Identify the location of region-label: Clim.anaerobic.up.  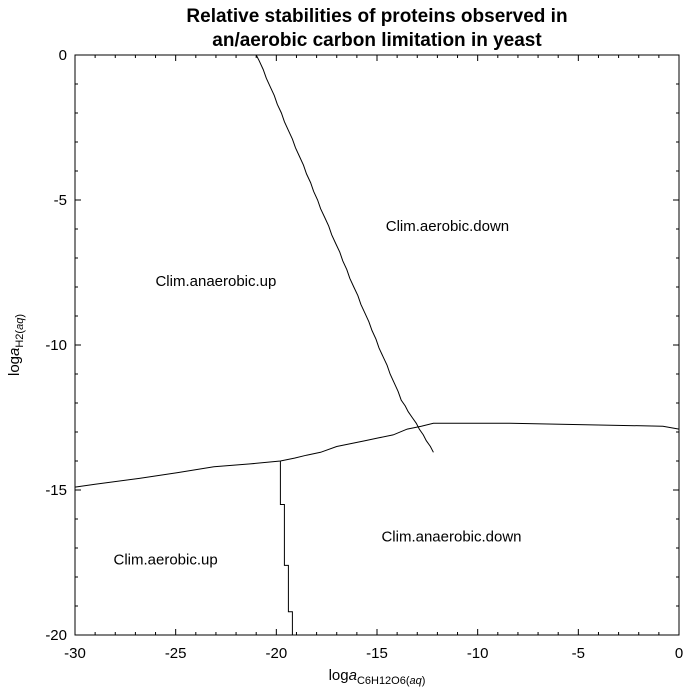
(215, 281).